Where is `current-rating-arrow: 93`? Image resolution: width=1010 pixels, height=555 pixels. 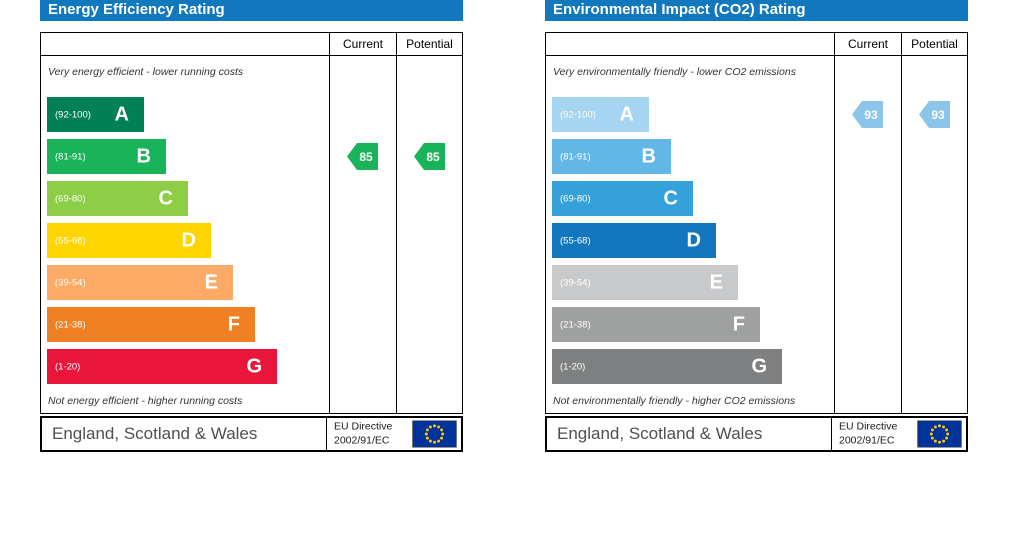 current-rating-arrow: 93 is located at coordinates (867, 114).